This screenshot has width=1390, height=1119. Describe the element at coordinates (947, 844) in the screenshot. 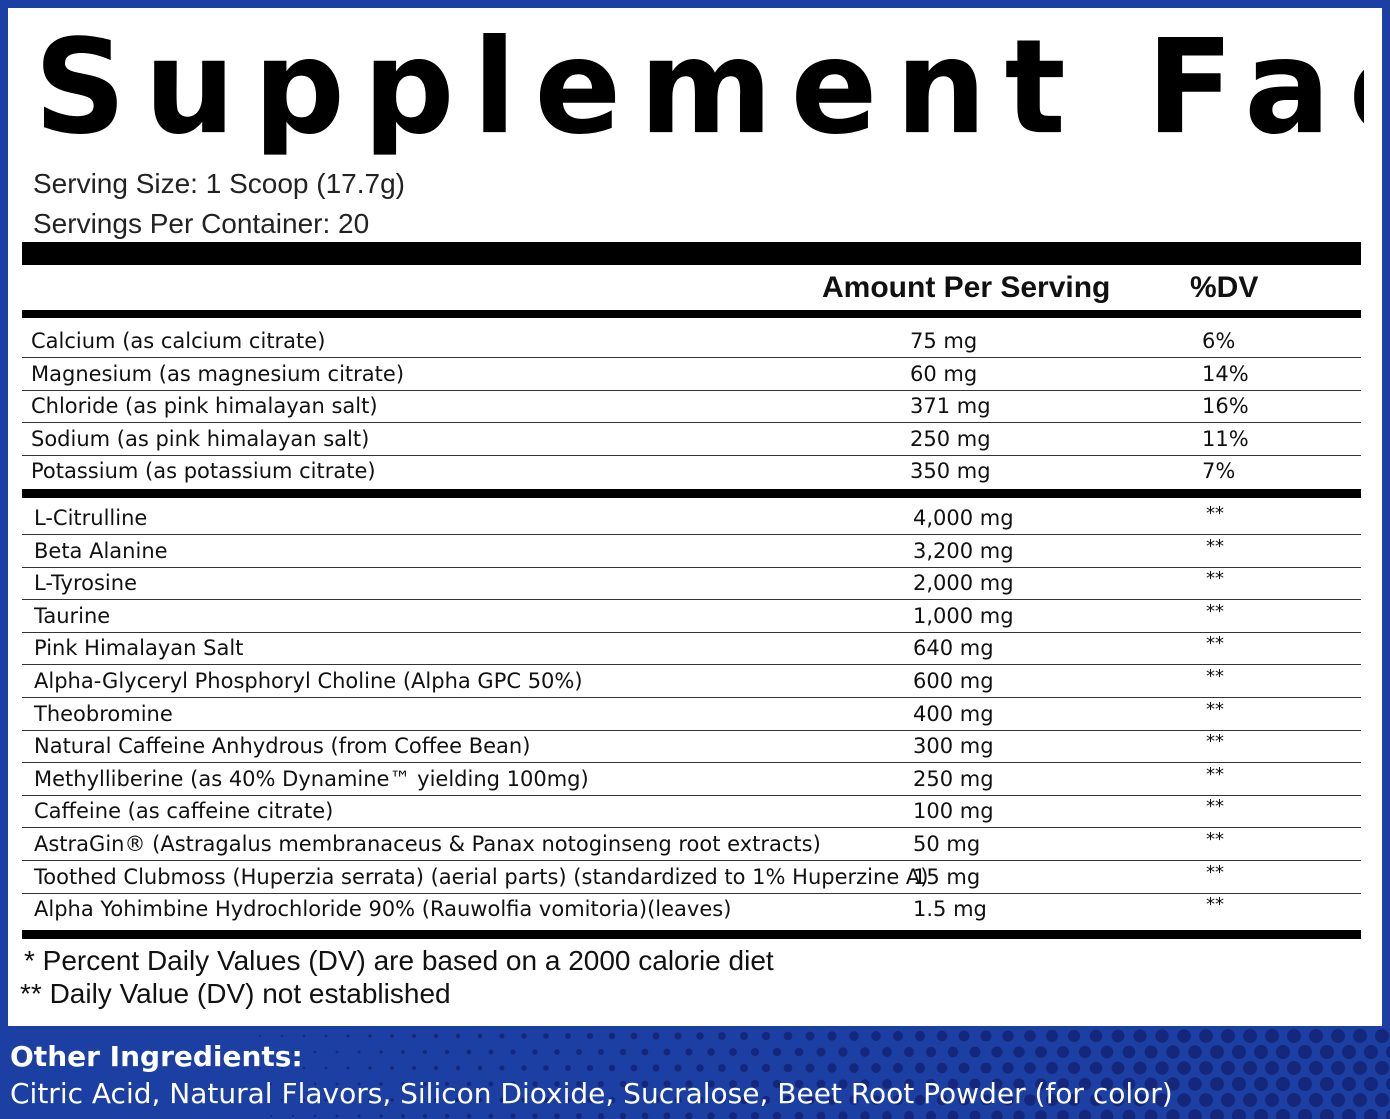

I see `ingredient-amount: 50 mg` at that location.